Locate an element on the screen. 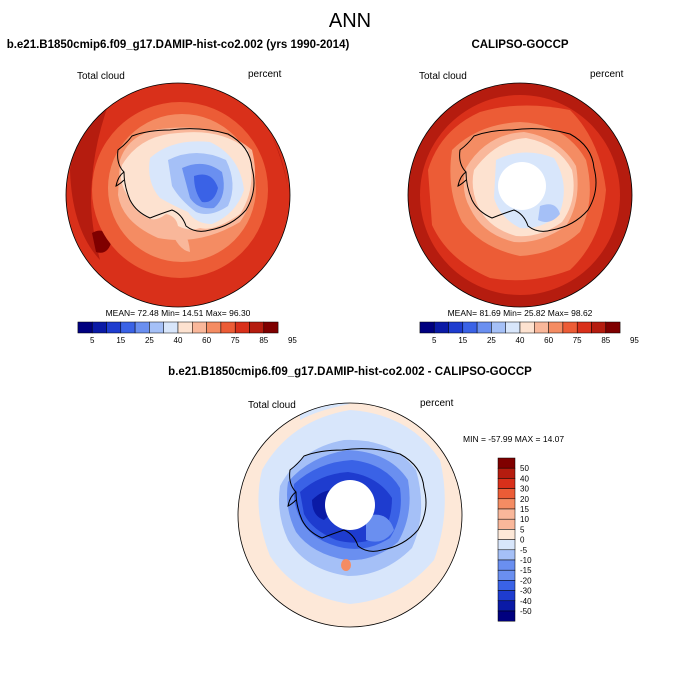  panel-model-colorbar: 5 15 25 40 60 75 85 95 is located at coordinates (187, 333).